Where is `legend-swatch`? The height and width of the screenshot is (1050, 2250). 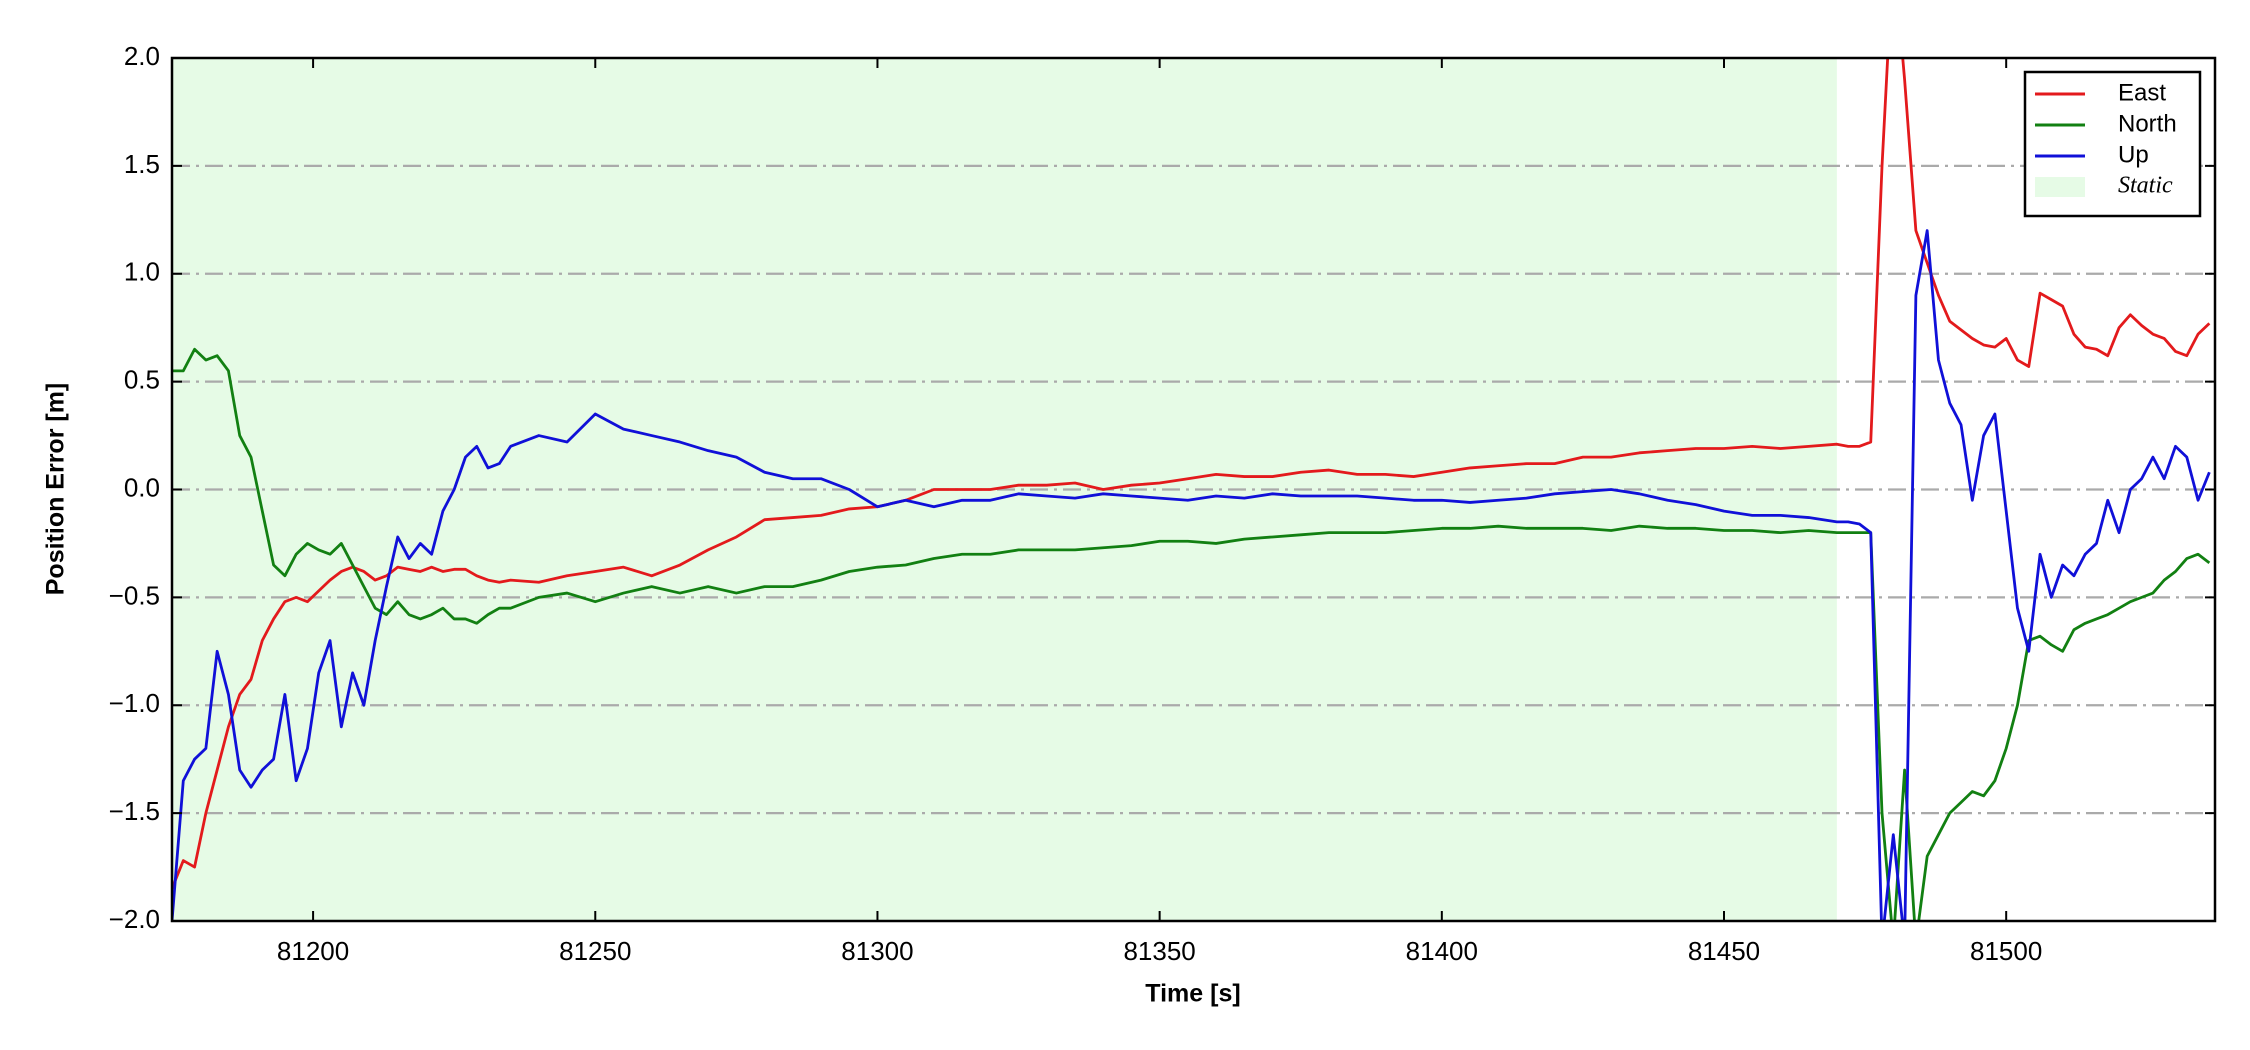 legend-swatch is located at coordinates (2060, 187).